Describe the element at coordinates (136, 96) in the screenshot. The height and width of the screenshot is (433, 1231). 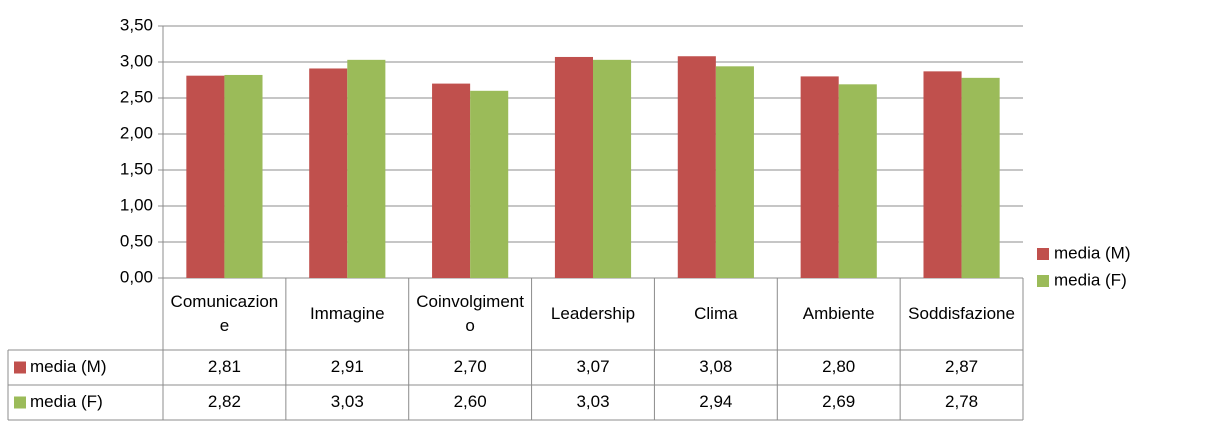
I see `y-tick-label: 2,50` at that location.